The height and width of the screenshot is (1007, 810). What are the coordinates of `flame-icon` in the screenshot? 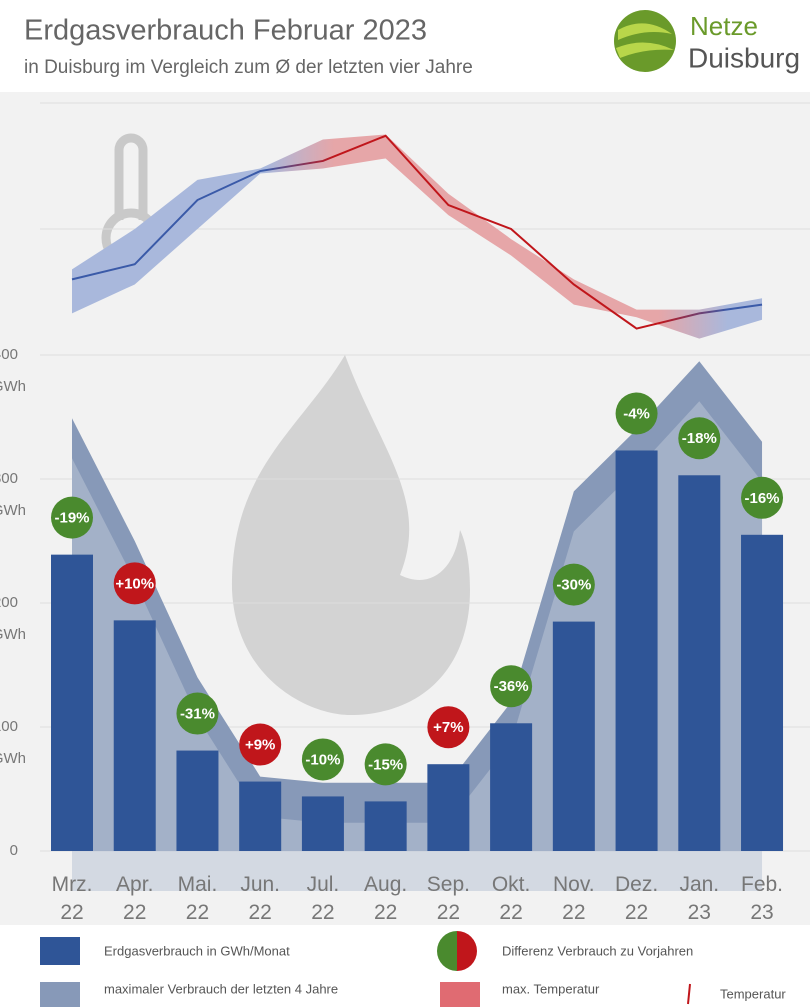 It's located at (350, 535).